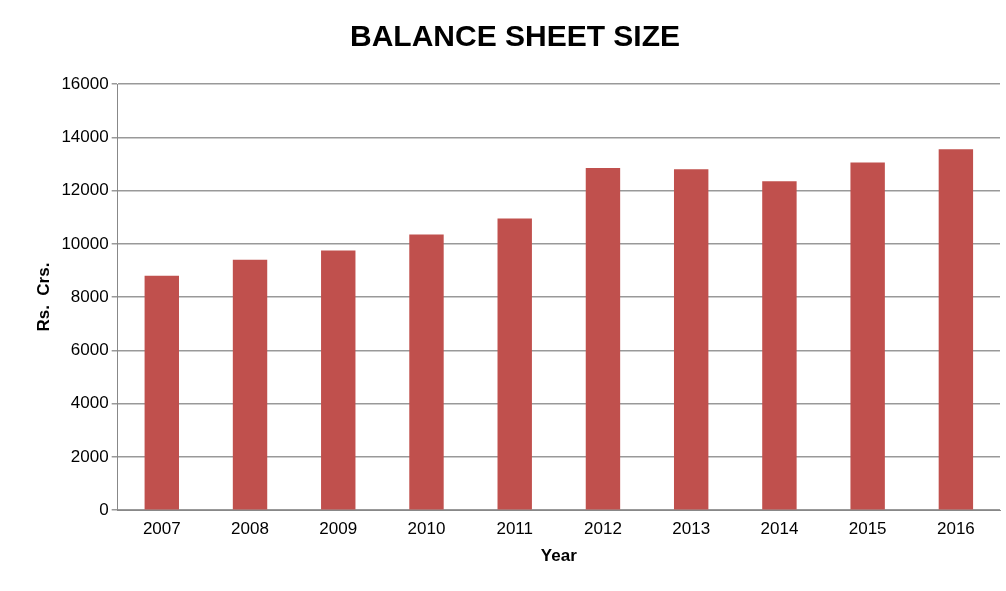  What do you see at coordinates (779, 529) in the screenshot?
I see `x-tick-label: 2014` at bounding box center [779, 529].